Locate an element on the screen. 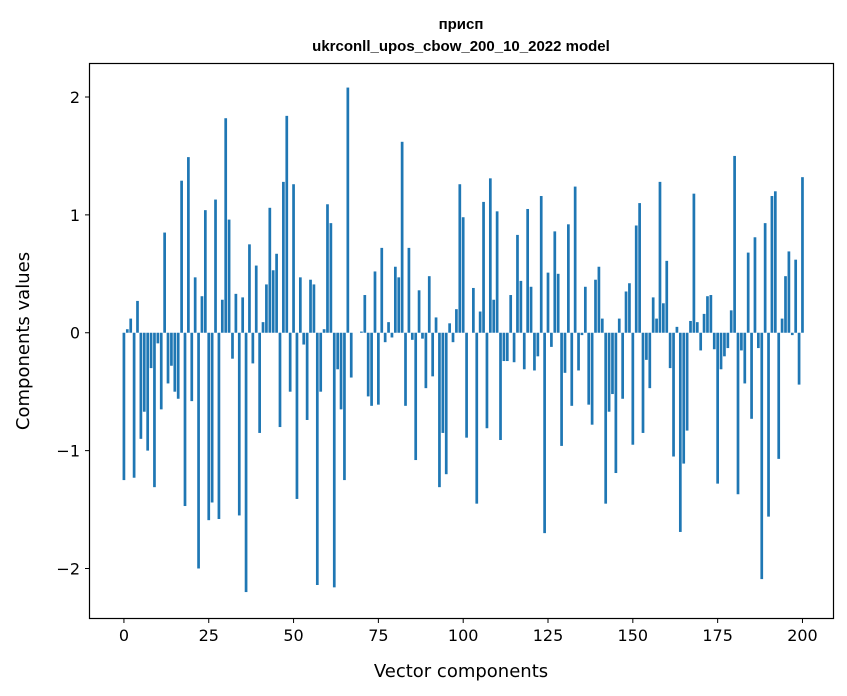  x-axis-label: Vector components is located at coordinates (461, 671).